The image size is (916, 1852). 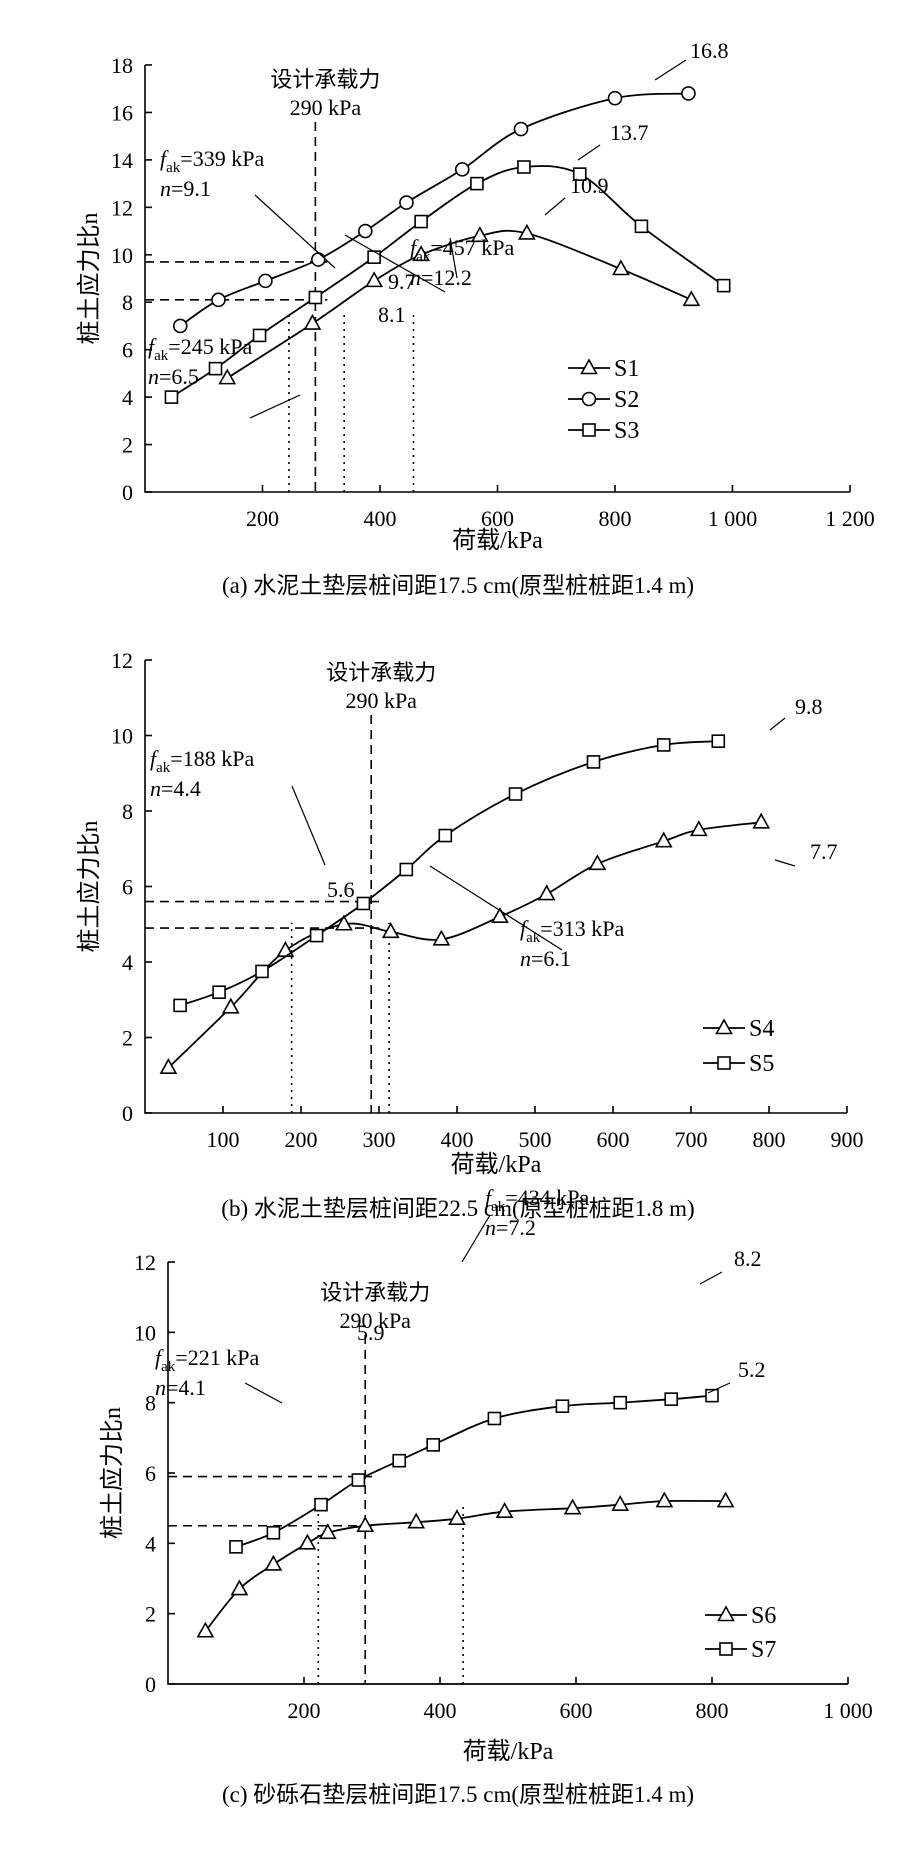 I want to click on fak-value: =245 kPa, so click(x=210, y=346).